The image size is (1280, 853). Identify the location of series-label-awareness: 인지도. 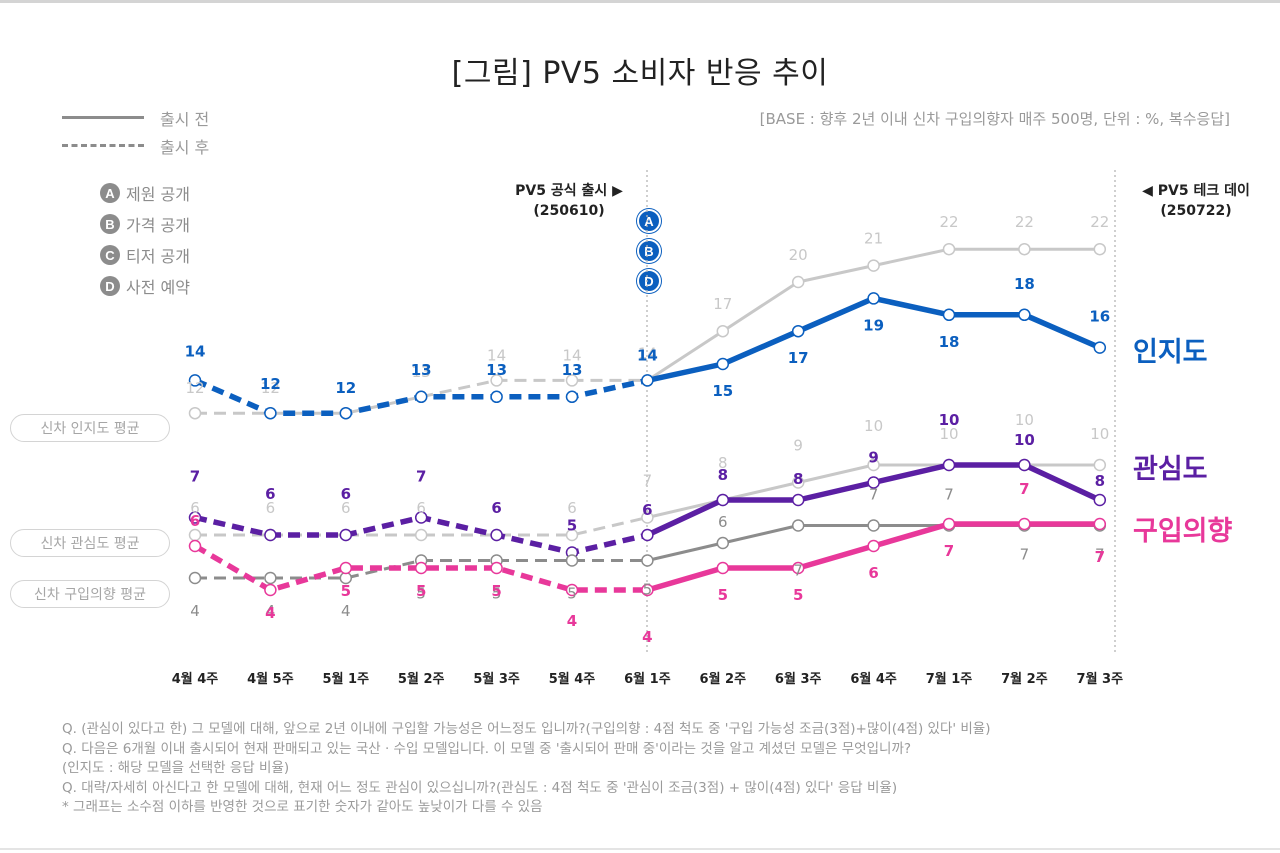
(1170, 352).